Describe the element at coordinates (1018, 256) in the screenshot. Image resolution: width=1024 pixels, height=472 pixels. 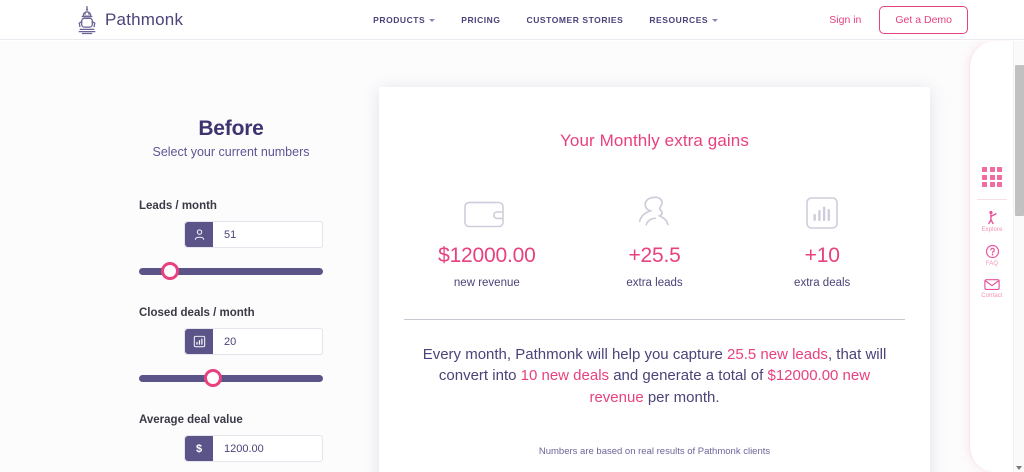
I see `page-scrollbar` at that location.